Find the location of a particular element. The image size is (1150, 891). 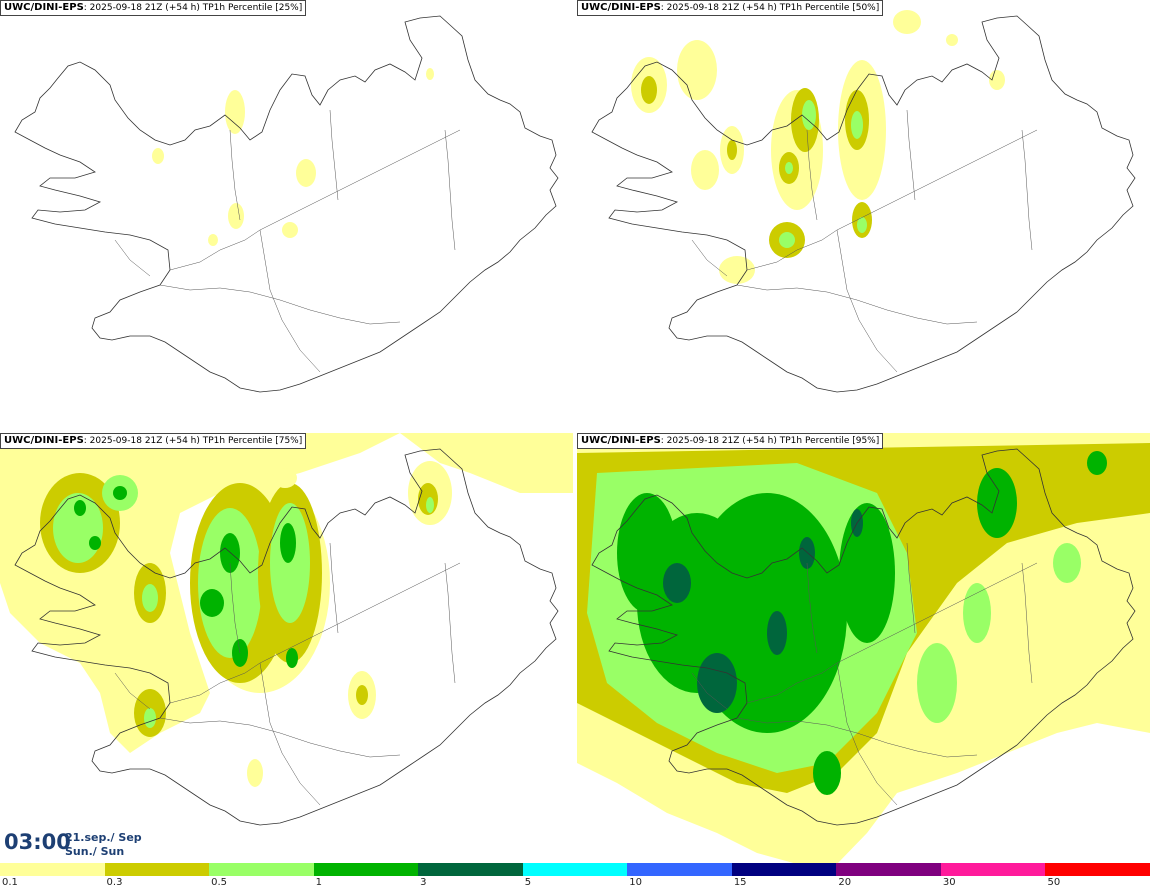

legend-tick-label: 1 is located at coordinates (318, 882).